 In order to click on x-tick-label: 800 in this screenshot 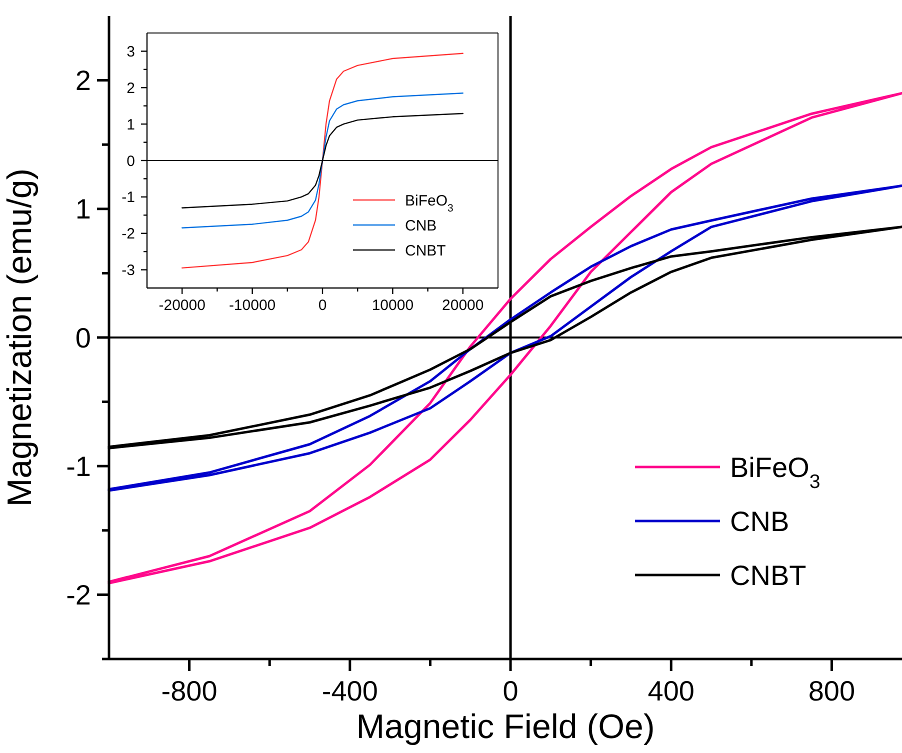, I will do `click(832, 690)`.